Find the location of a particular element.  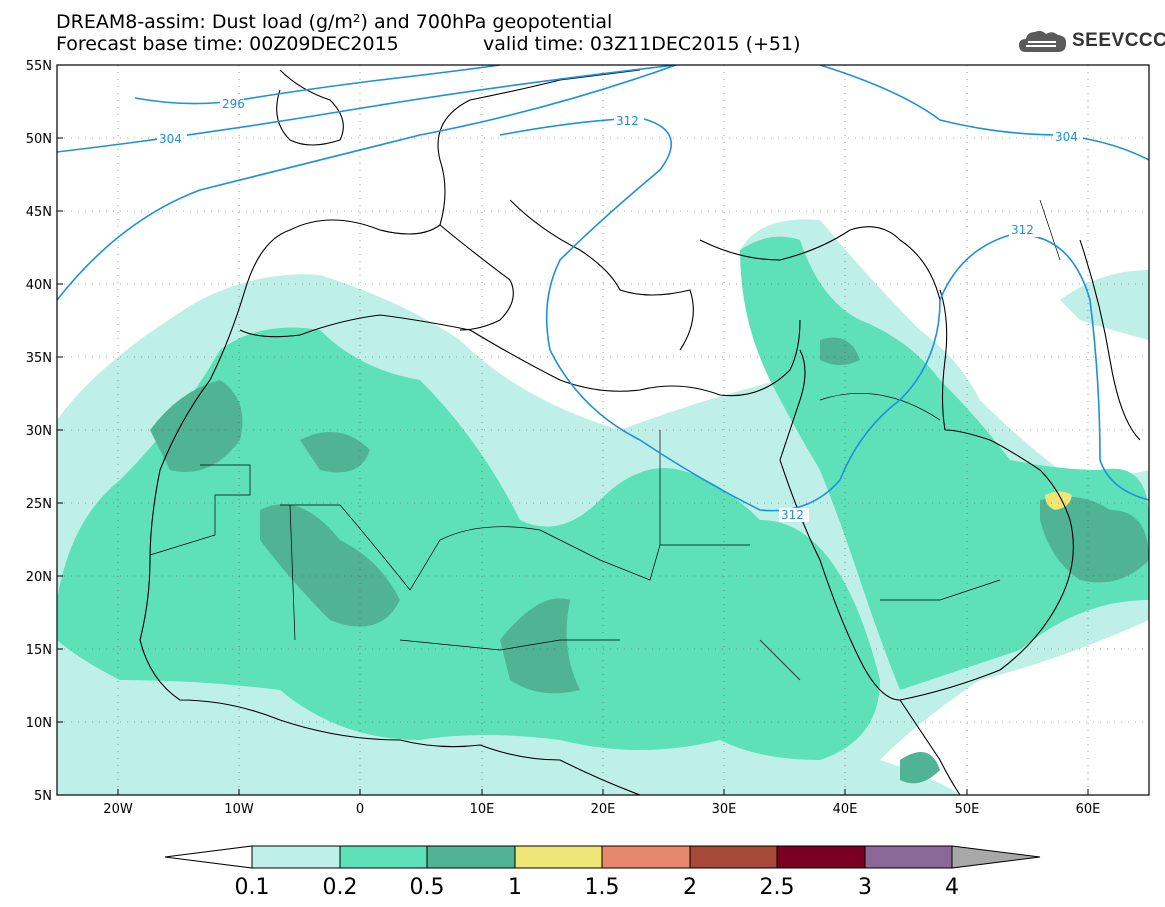

contour-label-296: 296 is located at coordinates (233, 104).